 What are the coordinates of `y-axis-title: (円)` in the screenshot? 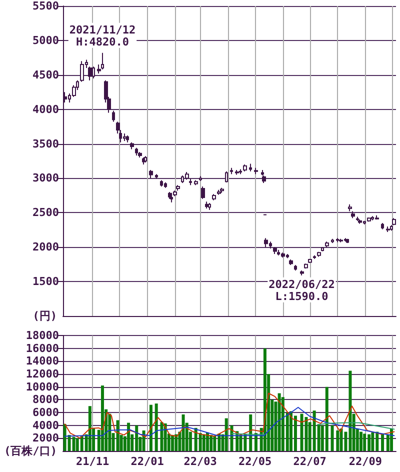 It's located at (44, 316).